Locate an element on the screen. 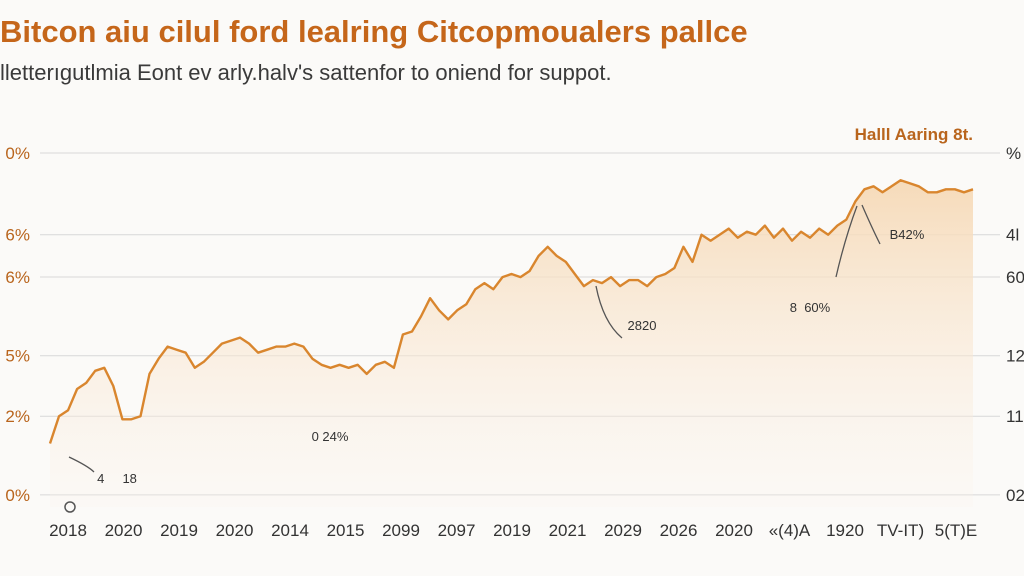  x-tick-label: 2018 is located at coordinates (68, 530).